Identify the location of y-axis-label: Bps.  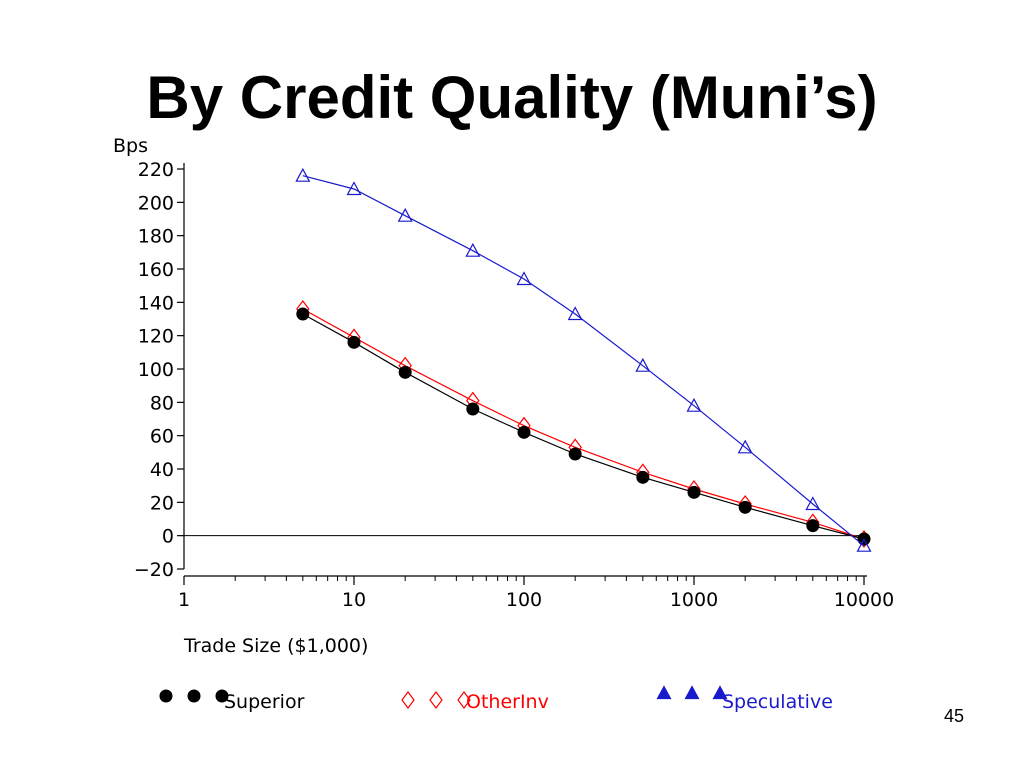
(130, 146).